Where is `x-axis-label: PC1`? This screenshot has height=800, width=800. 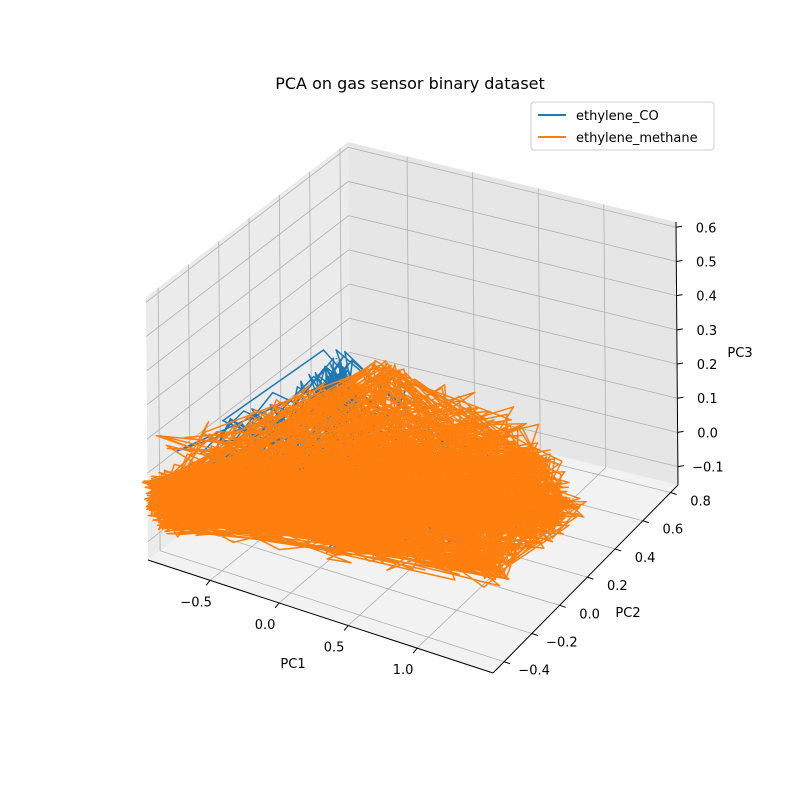
x-axis-label: PC1 is located at coordinates (292, 664).